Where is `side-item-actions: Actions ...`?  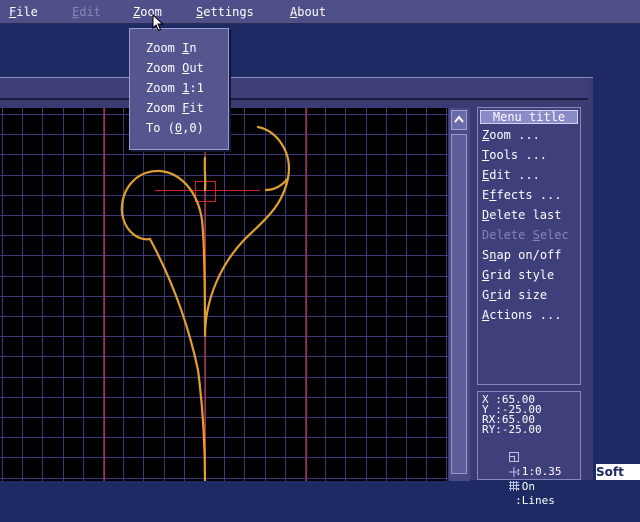 side-item-actions: Actions ... is located at coordinates (522, 315).